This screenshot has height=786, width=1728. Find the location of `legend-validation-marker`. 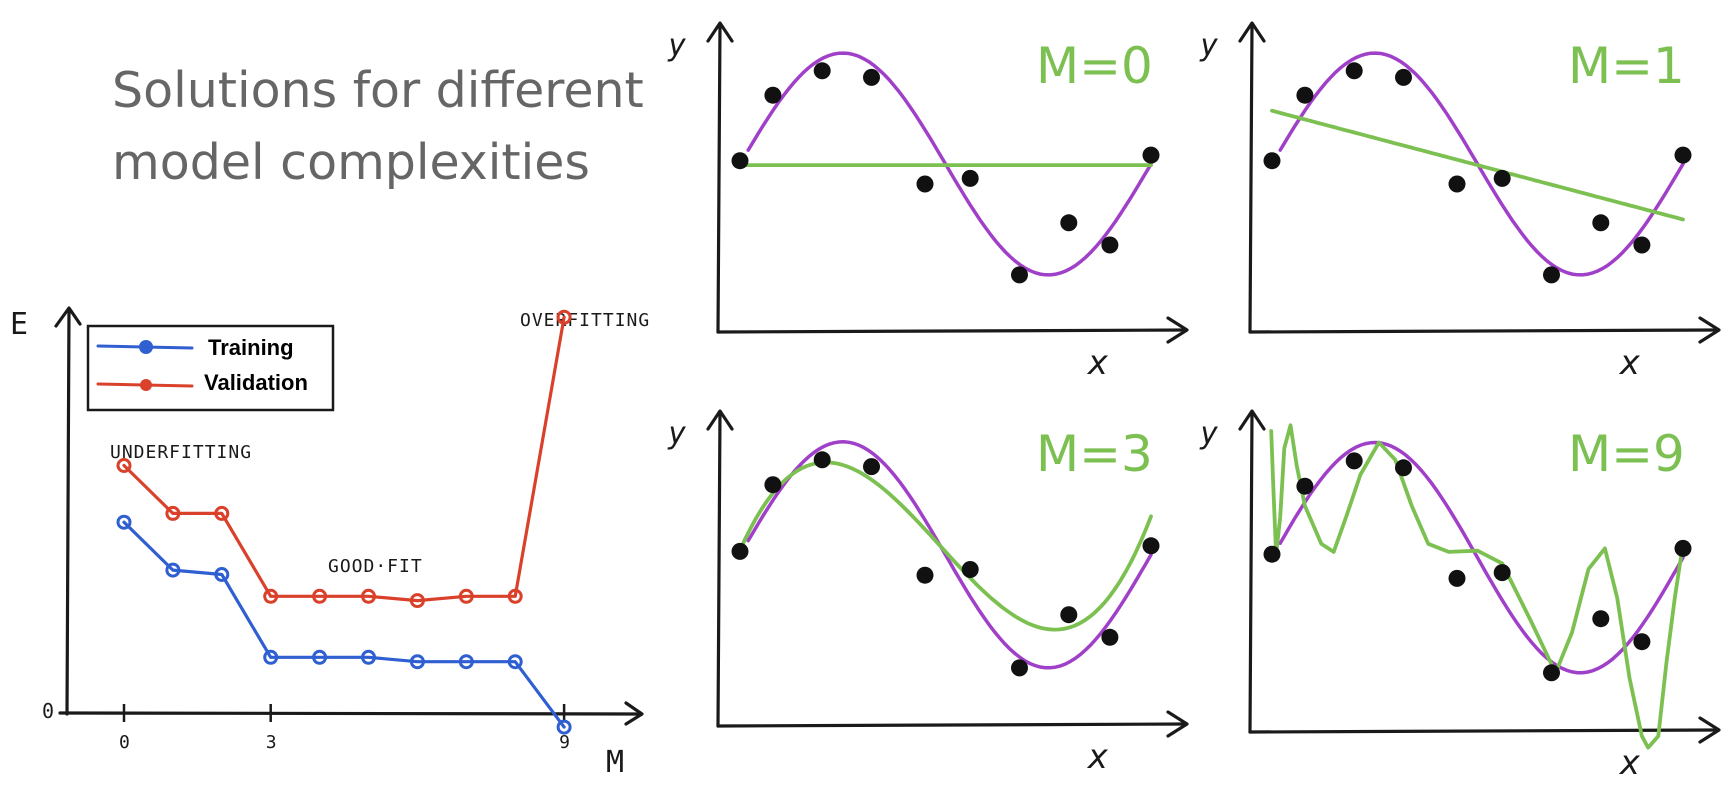

legend-validation-marker is located at coordinates (146, 385).